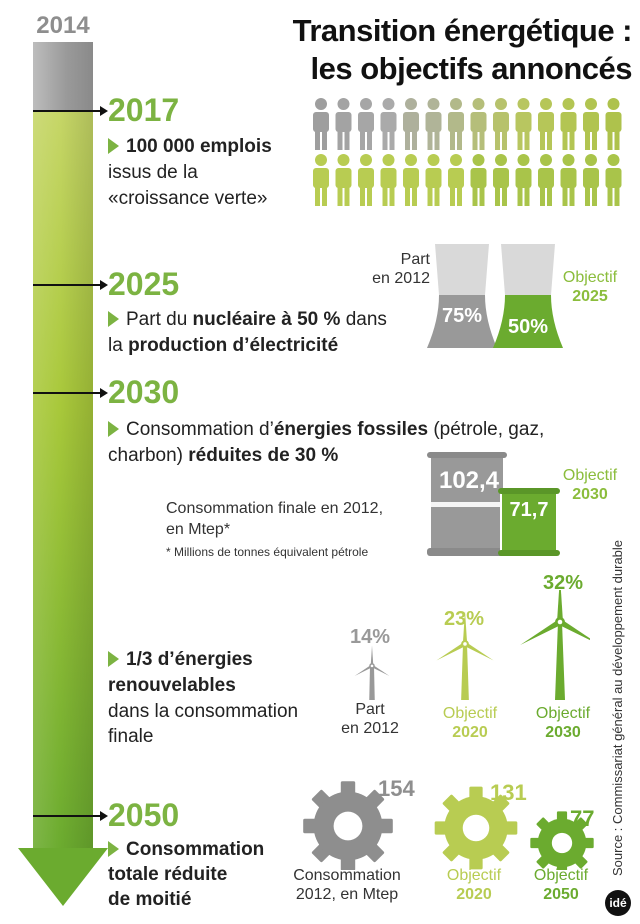  Describe the element at coordinates (471, 68) in the screenshot. I see `title-line-2: les objectifs annoncés` at that location.